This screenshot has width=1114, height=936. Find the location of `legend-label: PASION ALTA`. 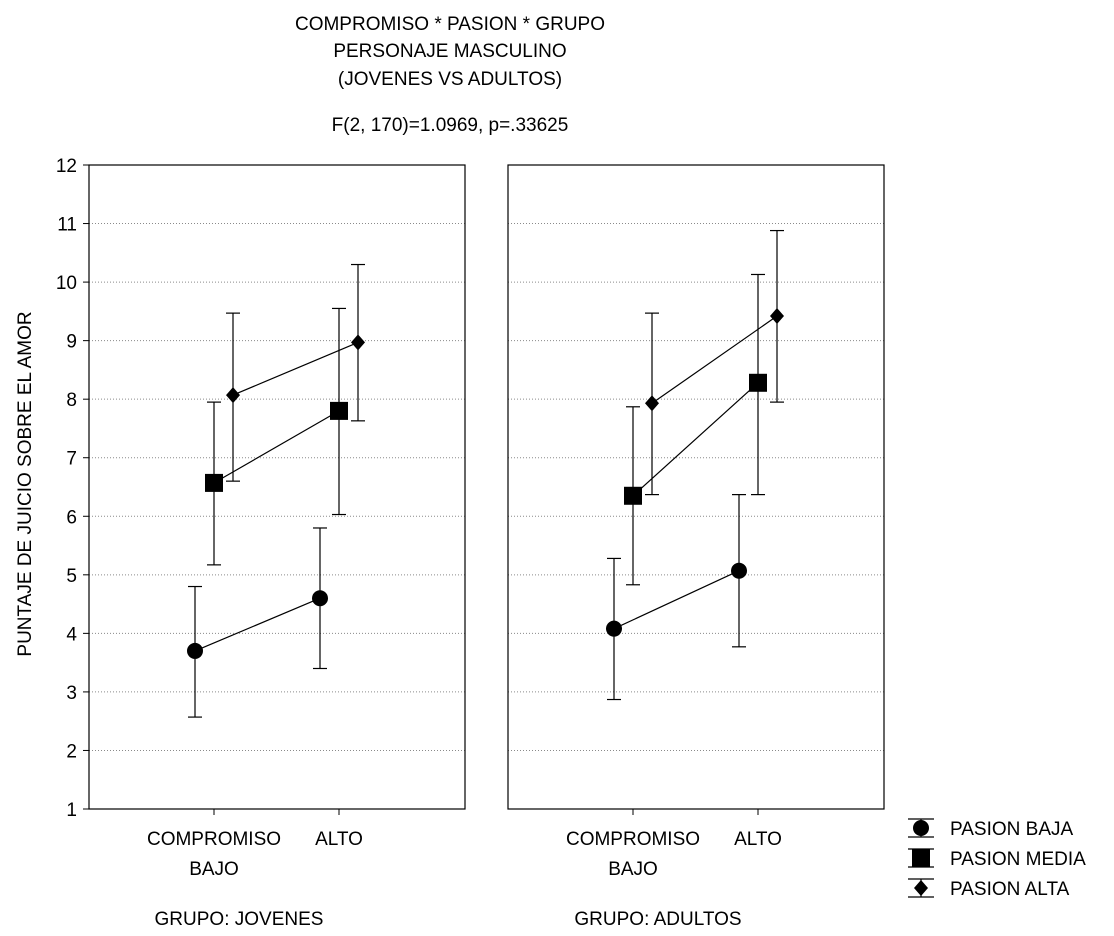

legend-label: PASION ALTA is located at coordinates (1010, 889).